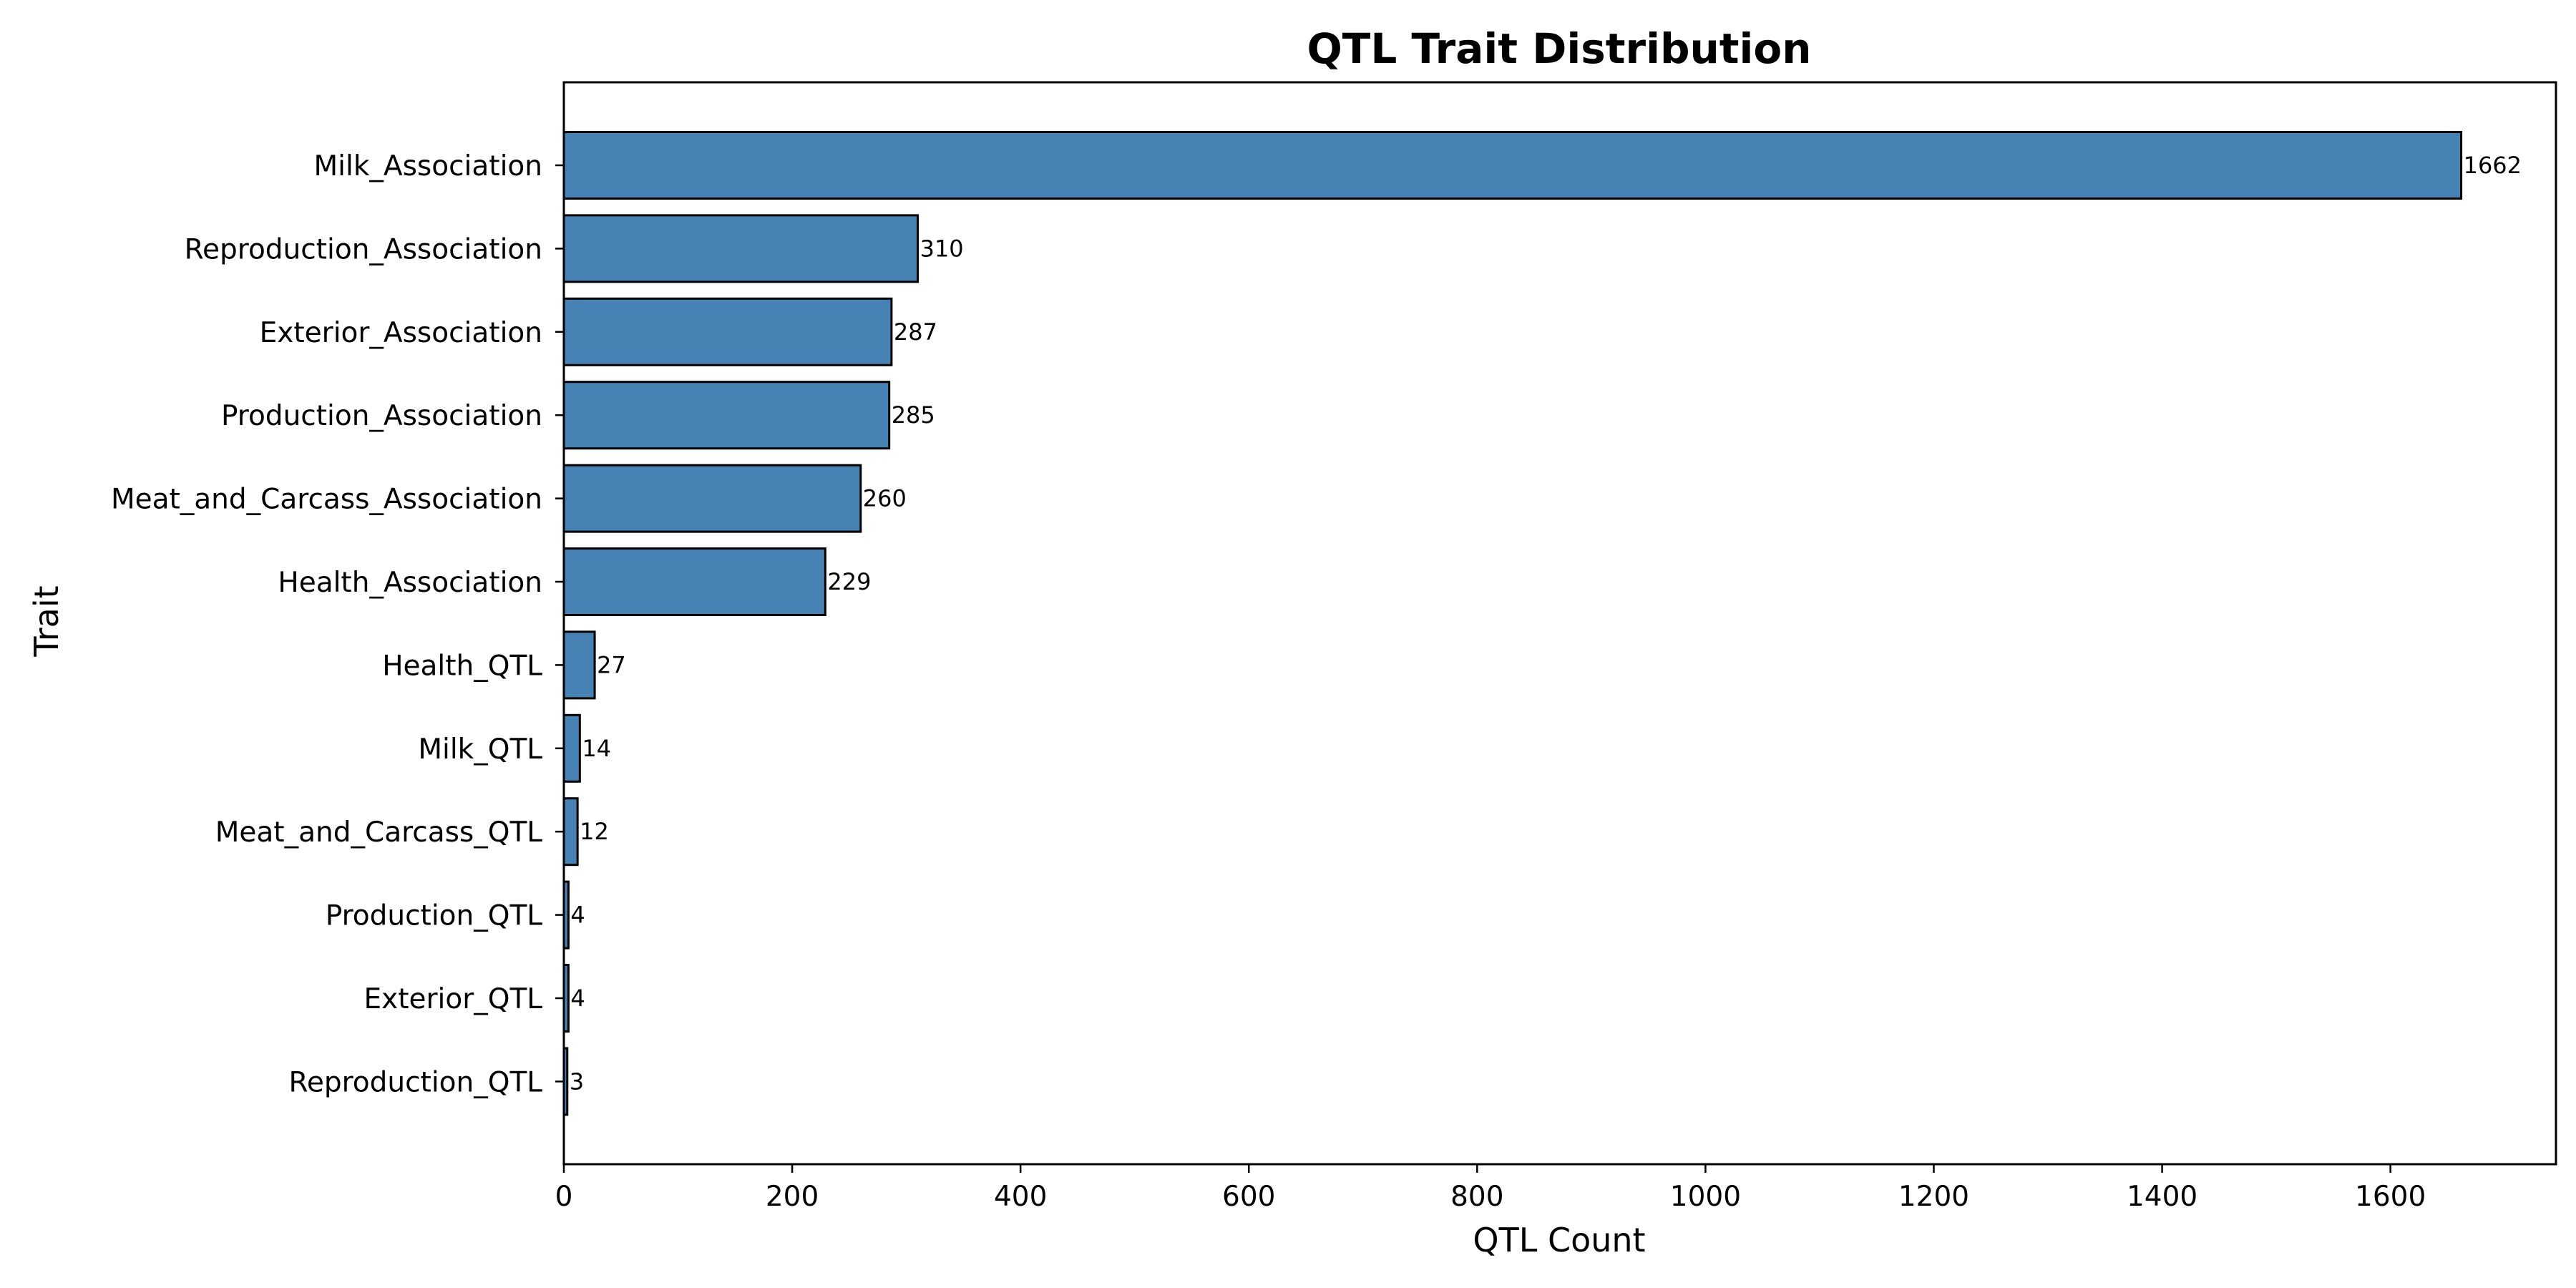  What do you see at coordinates (571, 748) in the screenshot?
I see `bar-Milk_QTL` at bounding box center [571, 748].